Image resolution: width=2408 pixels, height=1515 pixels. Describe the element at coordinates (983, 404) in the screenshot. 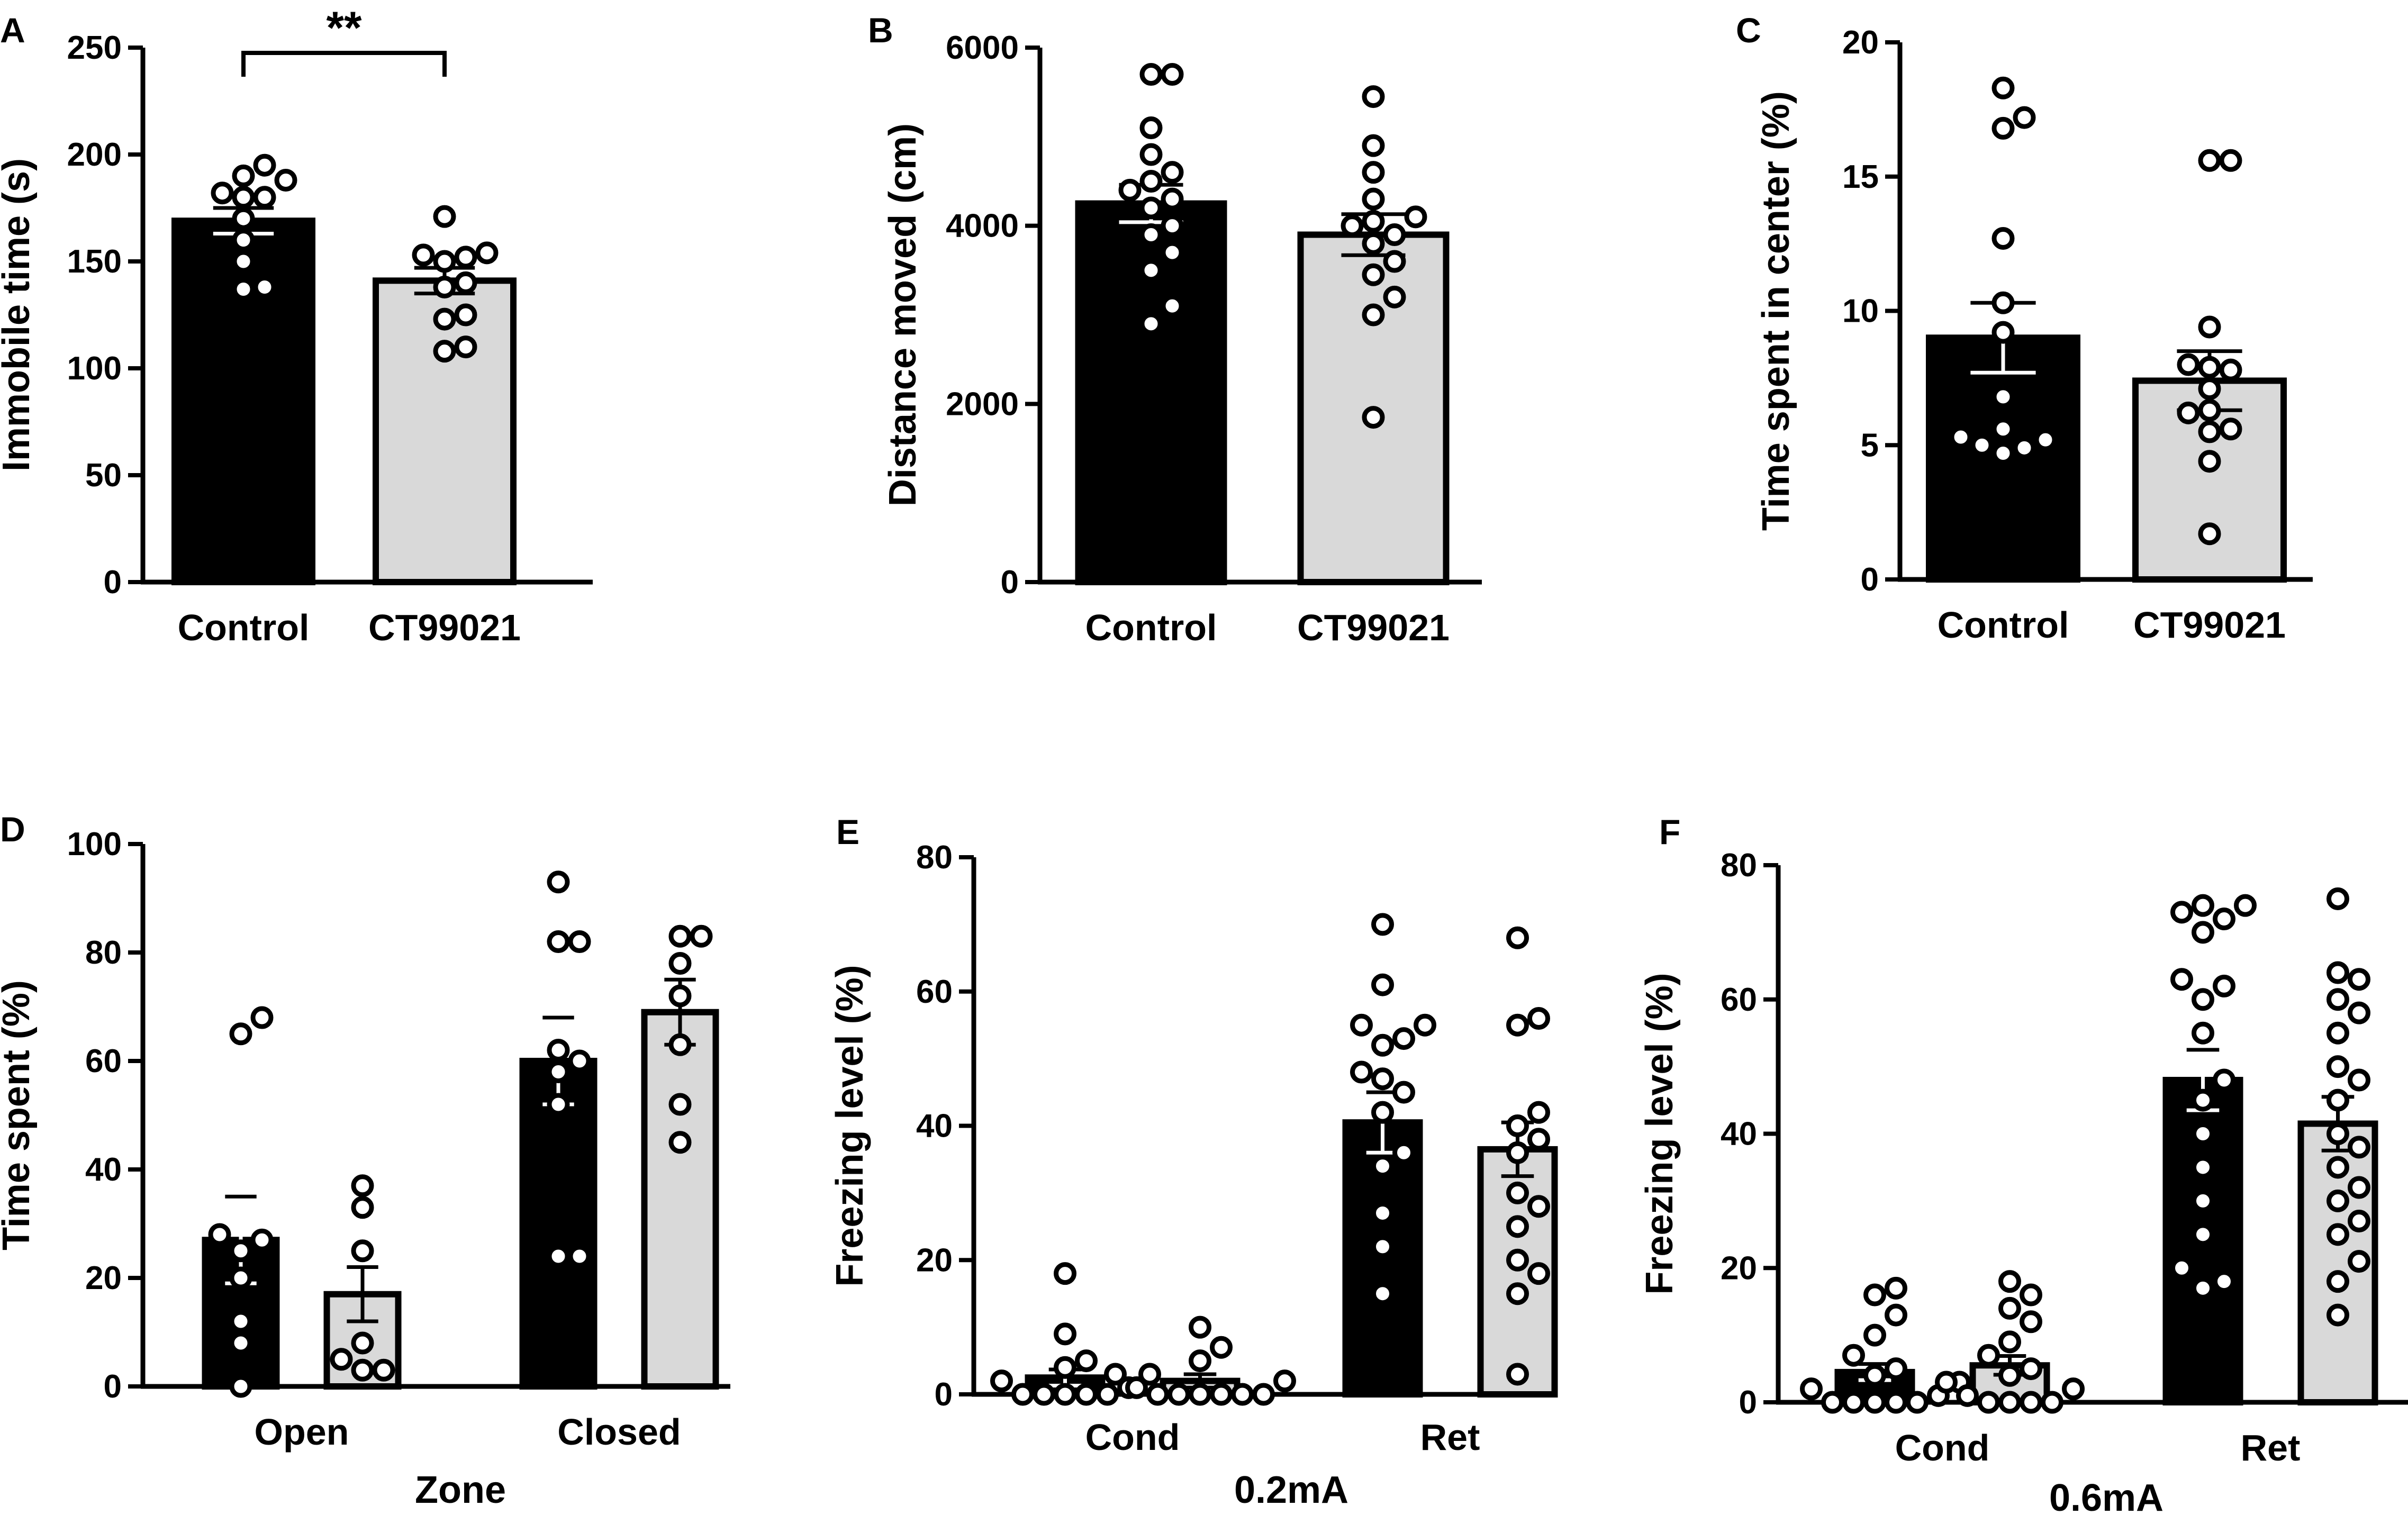

I see `y-tick-label: 2000` at that location.